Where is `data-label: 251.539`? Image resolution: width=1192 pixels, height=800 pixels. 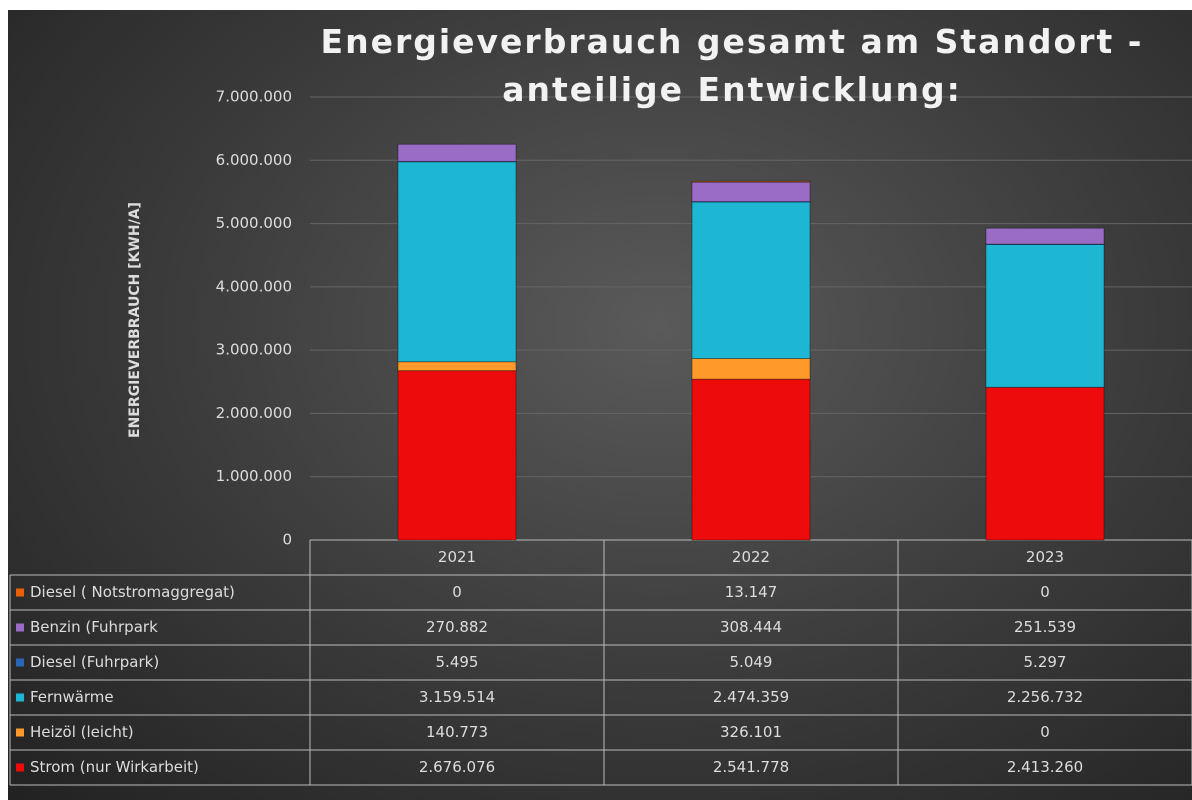
data-label: 251.539 is located at coordinates (1045, 627).